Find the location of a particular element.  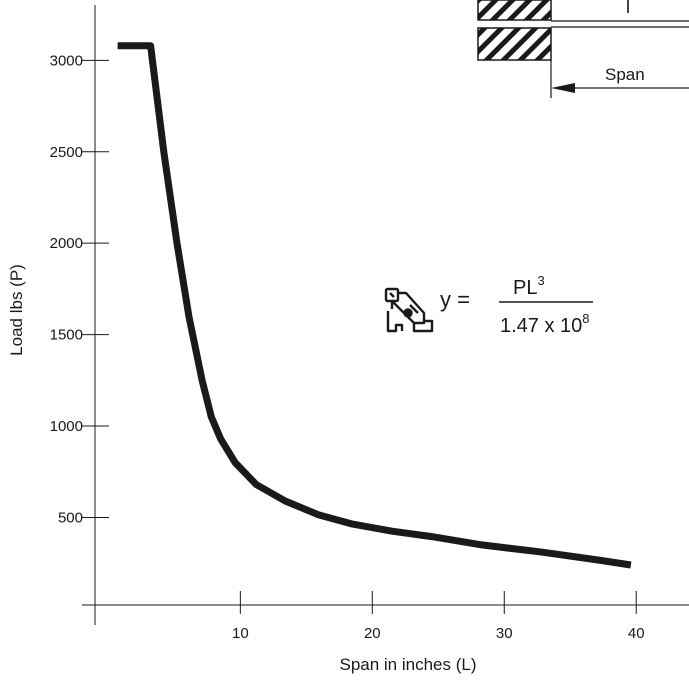

x-tick-label: 40 is located at coordinates (636, 633).